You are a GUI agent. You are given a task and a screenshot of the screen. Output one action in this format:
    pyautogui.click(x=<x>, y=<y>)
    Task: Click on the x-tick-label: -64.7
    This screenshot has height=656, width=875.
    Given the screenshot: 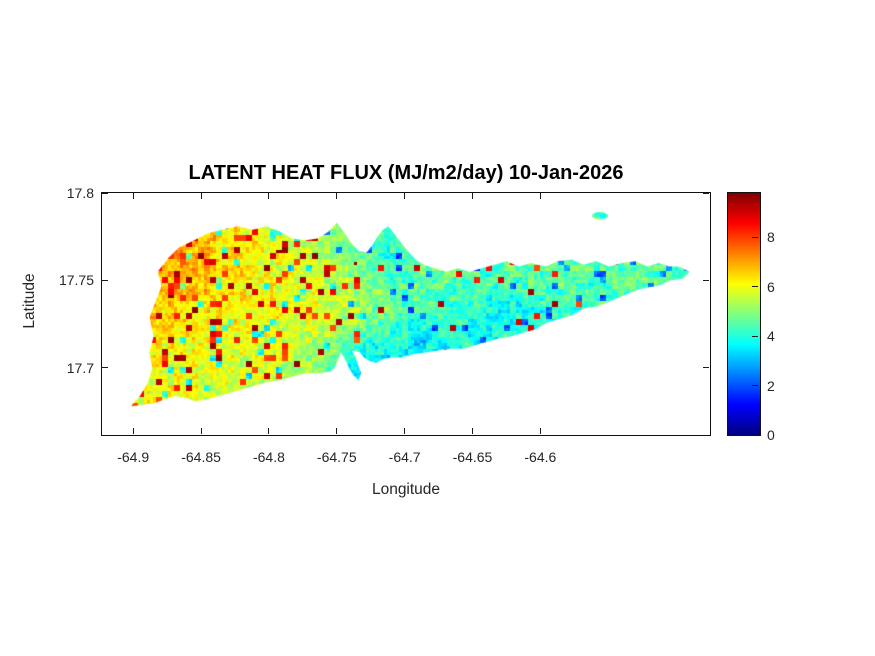 What is the action you would take?
    pyautogui.click(x=404, y=457)
    